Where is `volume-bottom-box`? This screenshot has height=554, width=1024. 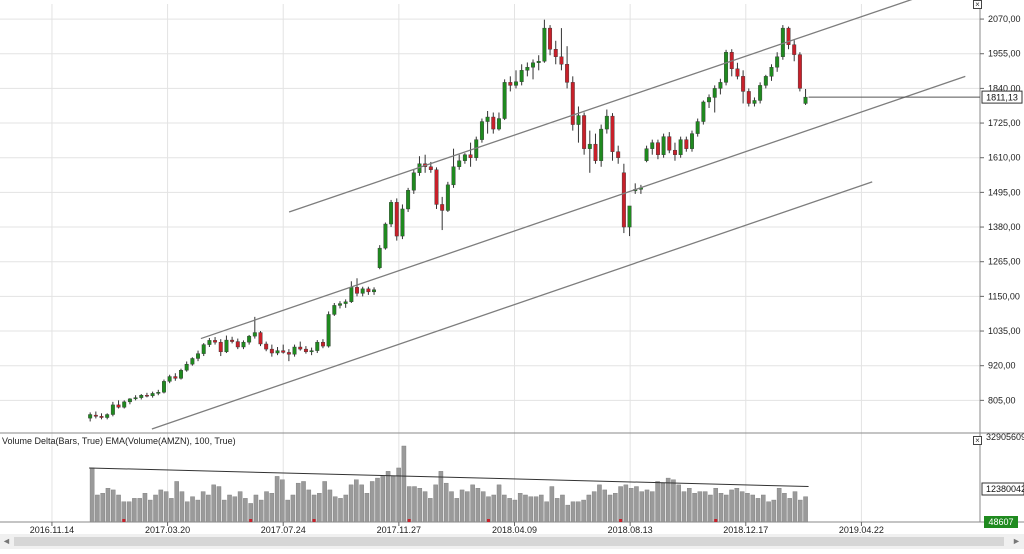 volume-bottom-box is located at coordinates (1001, 522).